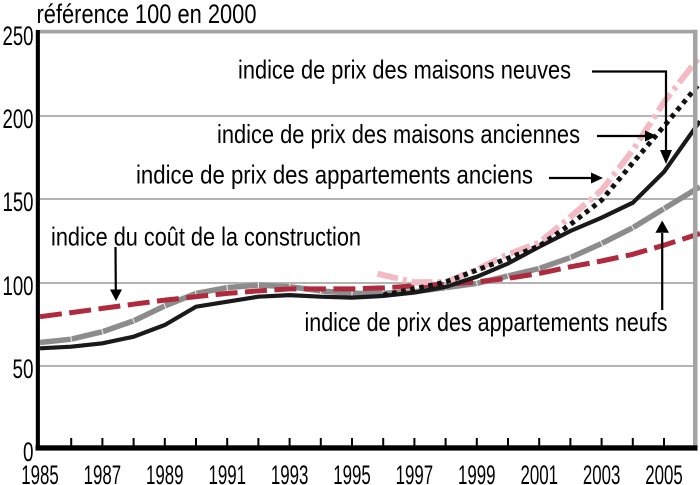  Describe the element at coordinates (147, 14) in the screenshot. I see `svg-text: référence 100 en 2000` at that location.